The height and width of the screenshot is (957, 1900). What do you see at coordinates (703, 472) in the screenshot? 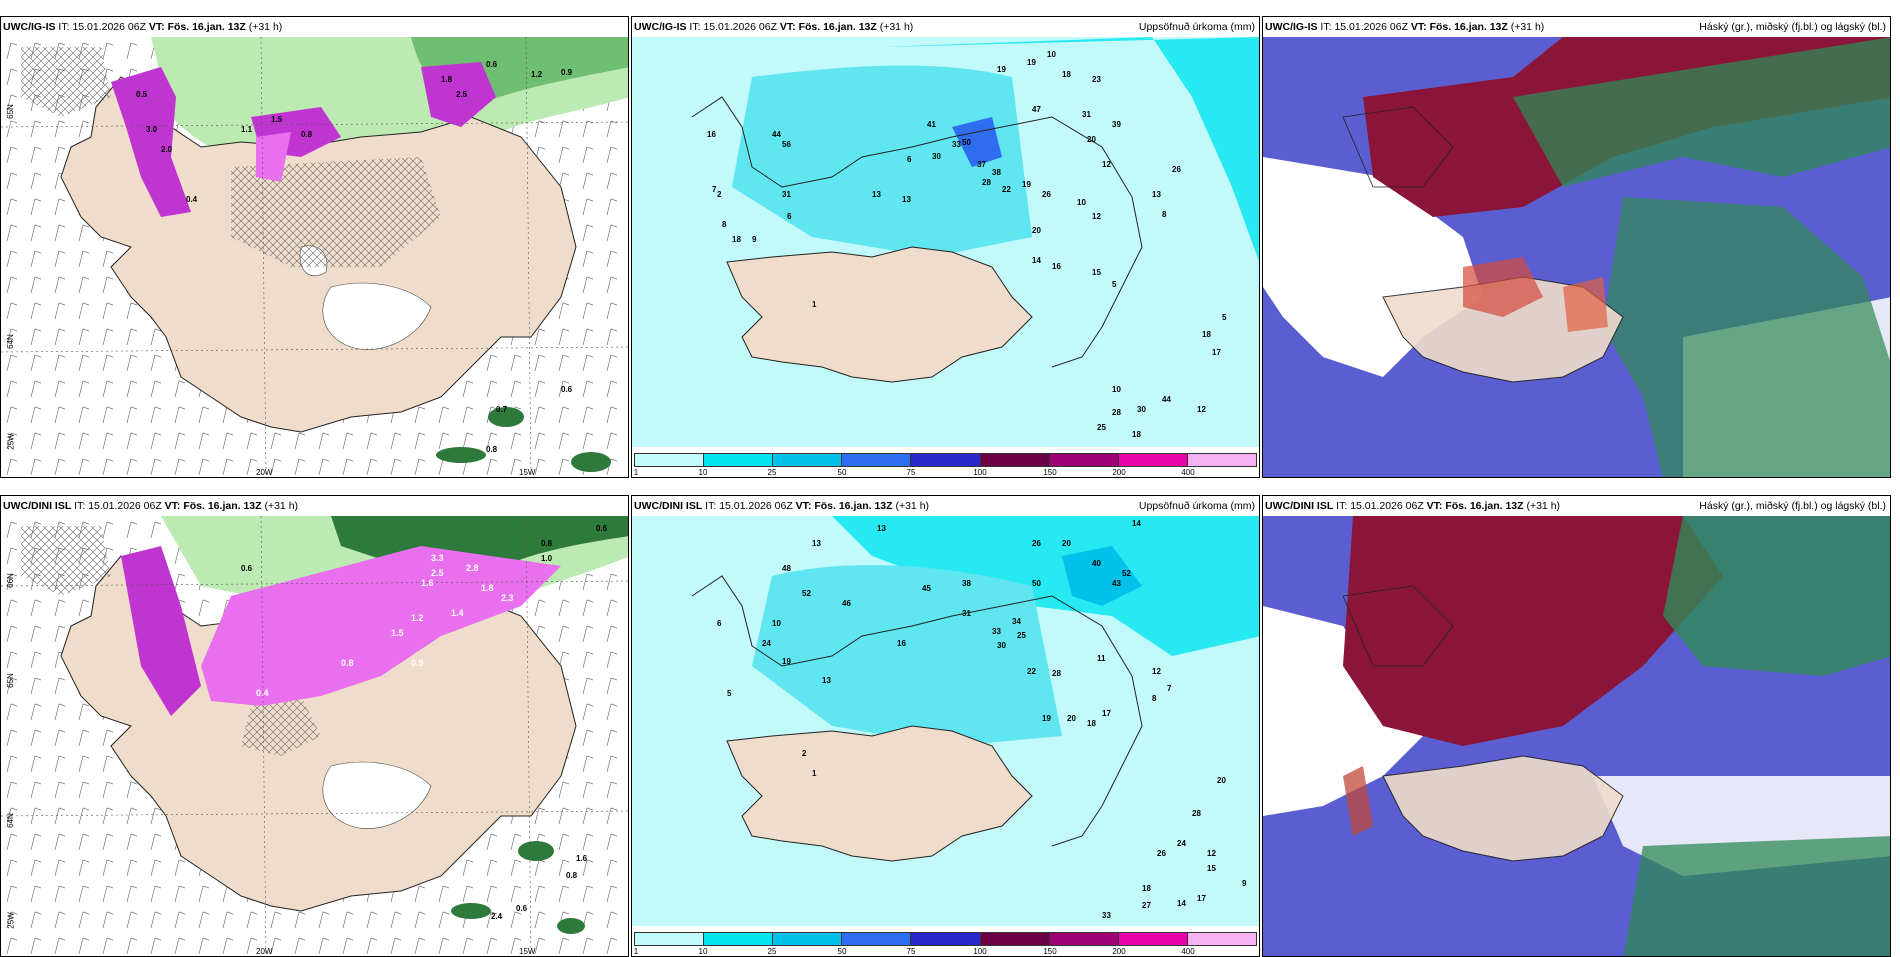
I see `colorbar-tick: 10` at bounding box center [703, 472].